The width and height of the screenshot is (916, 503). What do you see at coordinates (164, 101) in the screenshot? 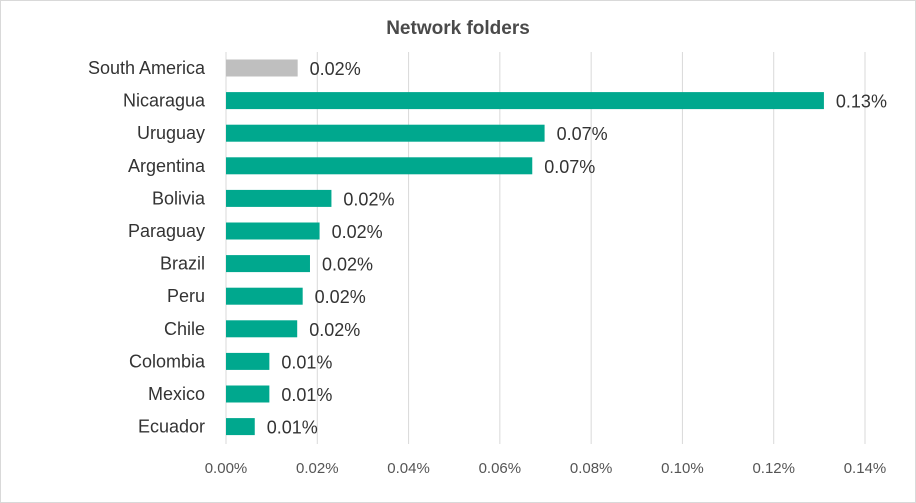
I see `category-label: Nicaragua` at bounding box center [164, 101].